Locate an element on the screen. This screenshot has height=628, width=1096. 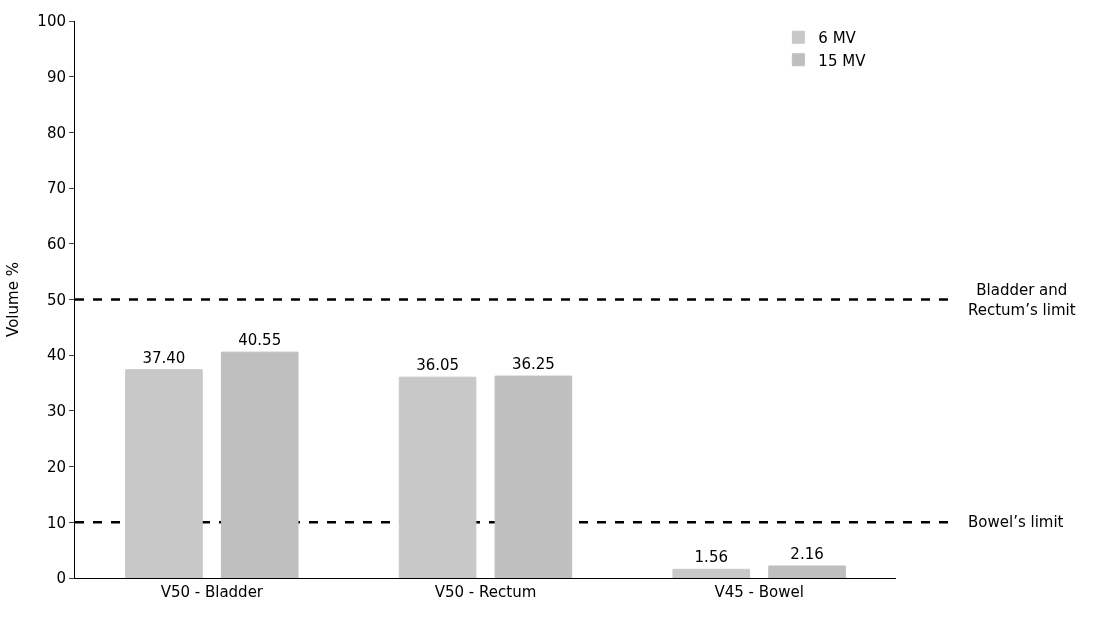
y-tick-label: 60 is located at coordinates (56, 244).